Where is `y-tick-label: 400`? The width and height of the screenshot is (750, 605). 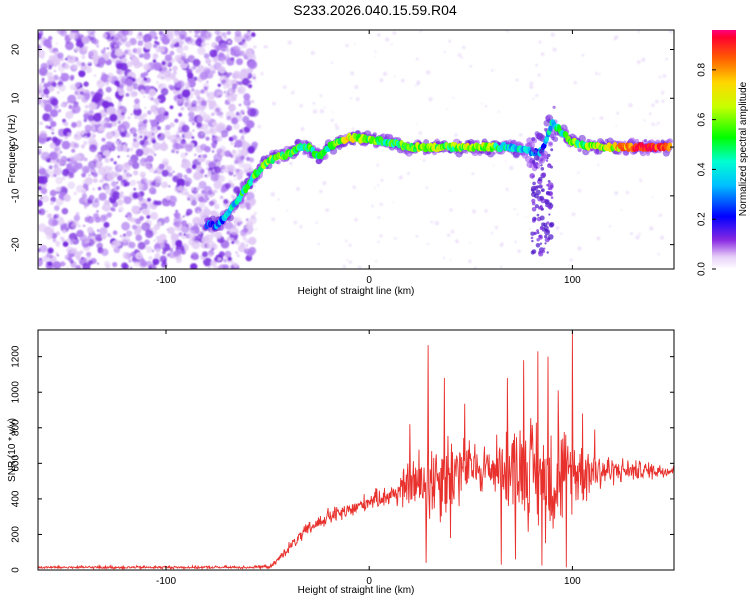
y-tick-label: 400 is located at coordinates (16, 498).